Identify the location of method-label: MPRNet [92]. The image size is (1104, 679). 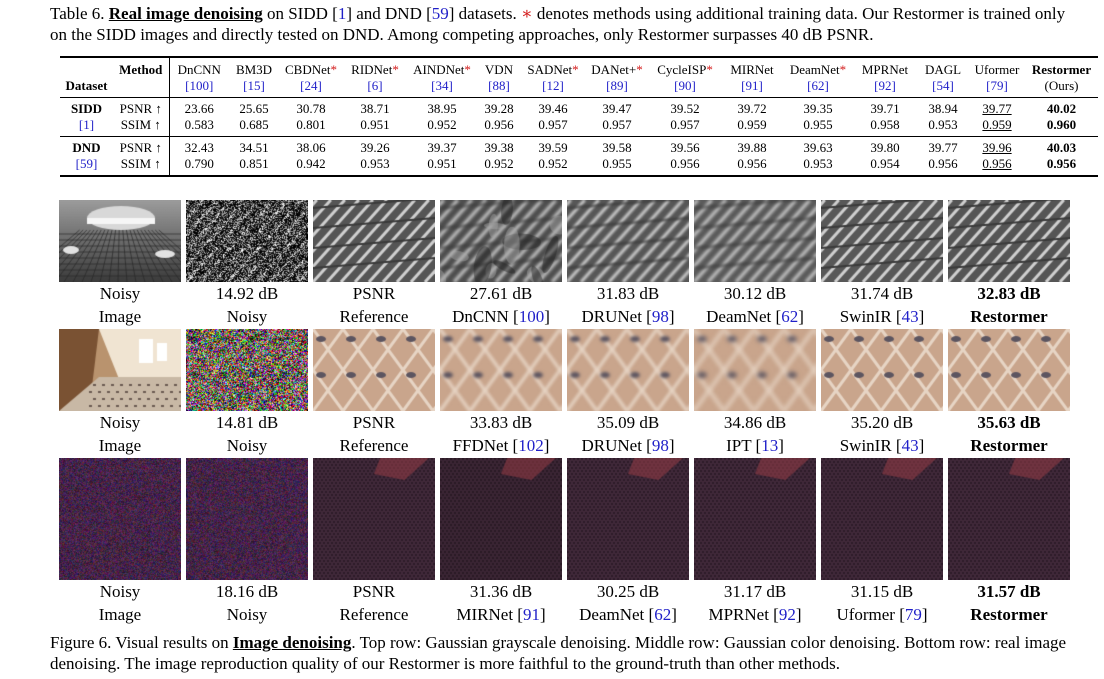
(755, 614).